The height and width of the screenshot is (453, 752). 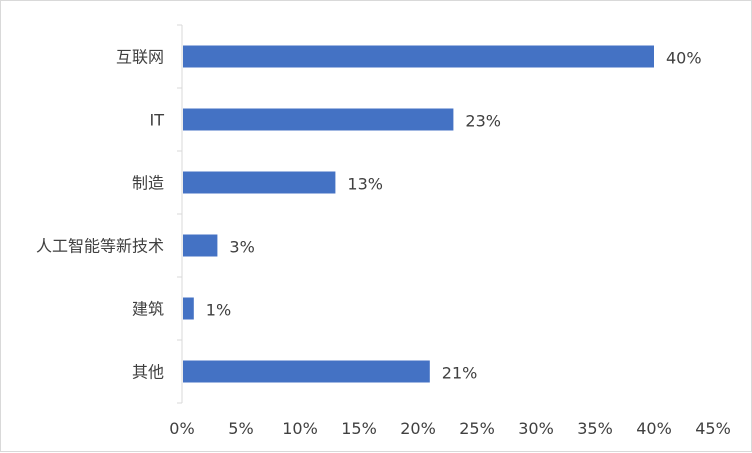 What do you see at coordinates (300, 428) in the screenshot?
I see `x-tick-label: 10%` at bounding box center [300, 428].